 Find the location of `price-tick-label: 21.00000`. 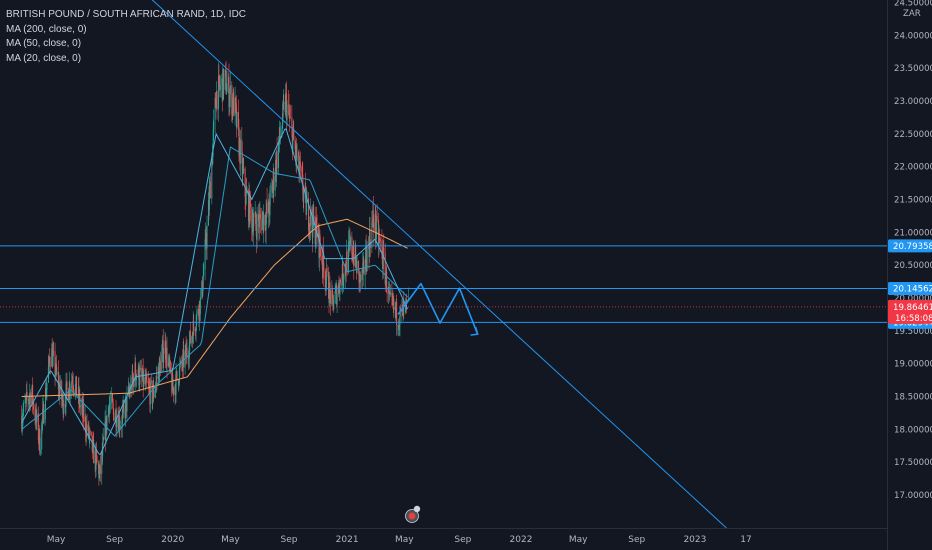

price-tick-label: 21.00000 is located at coordinates (913, 233).